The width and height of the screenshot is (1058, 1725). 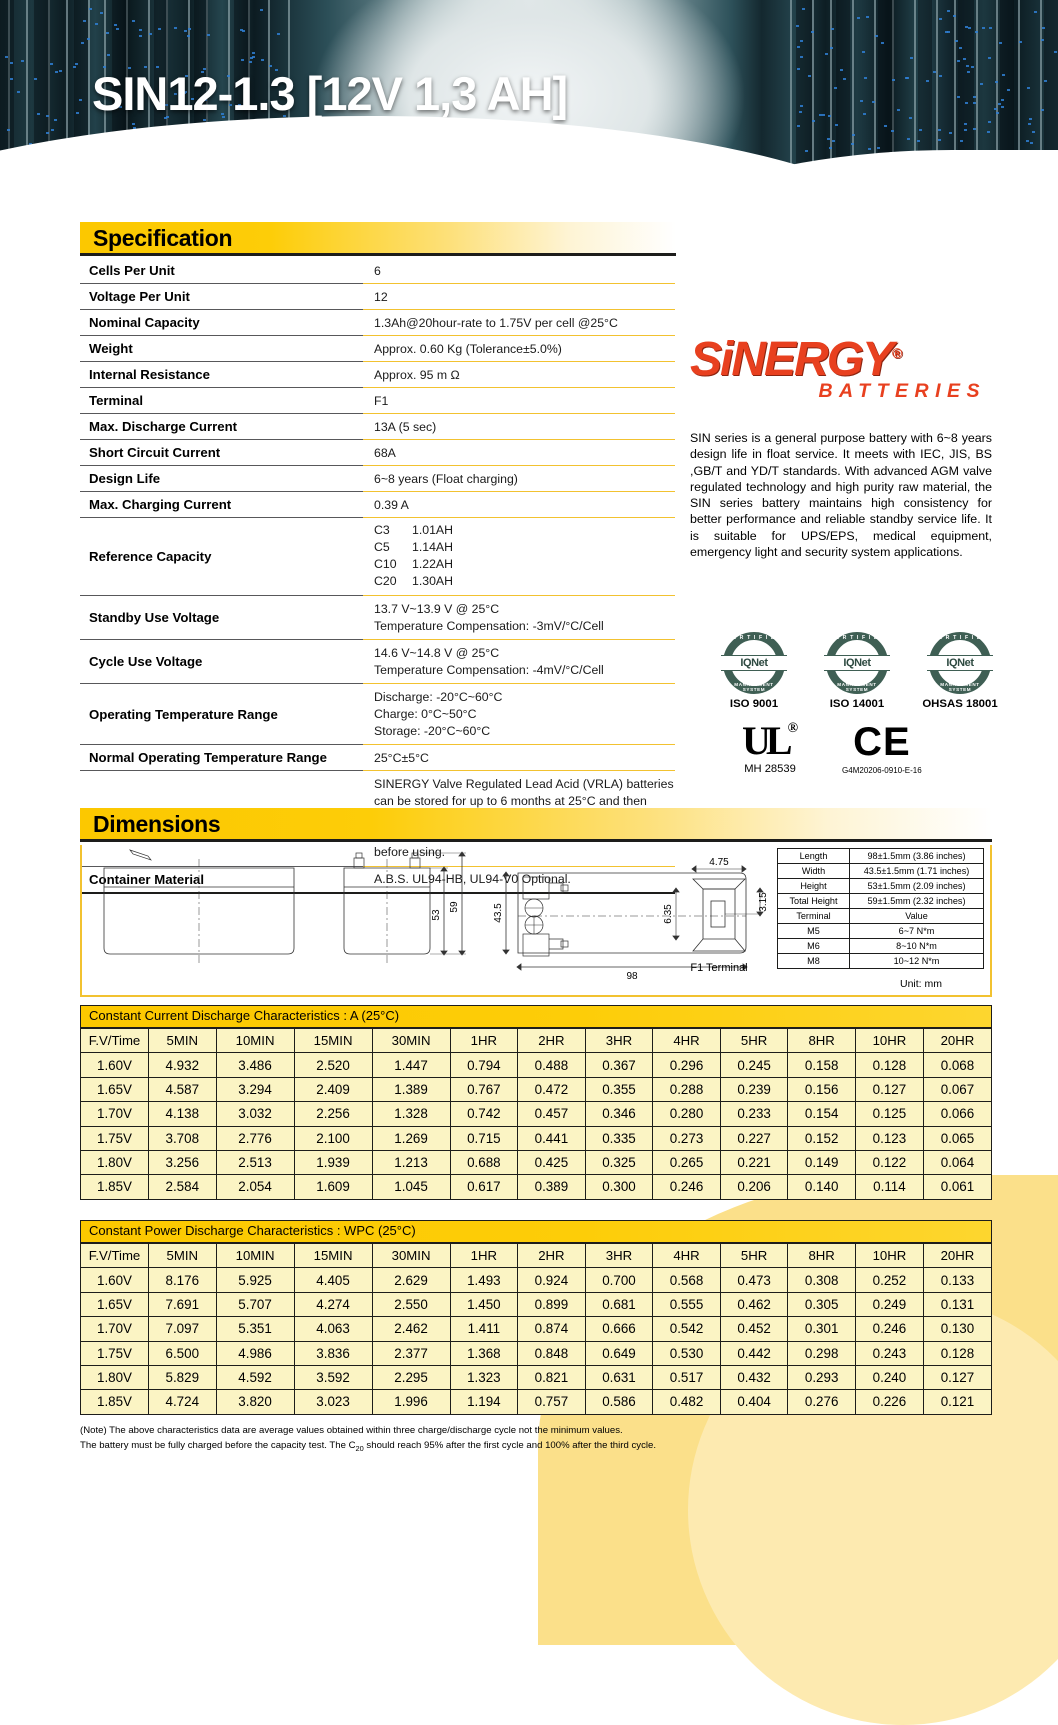 What do you see at coordinates (813, 946) in the screenshot?
I see `torque-label: M6` at bounding box center [813, 946].